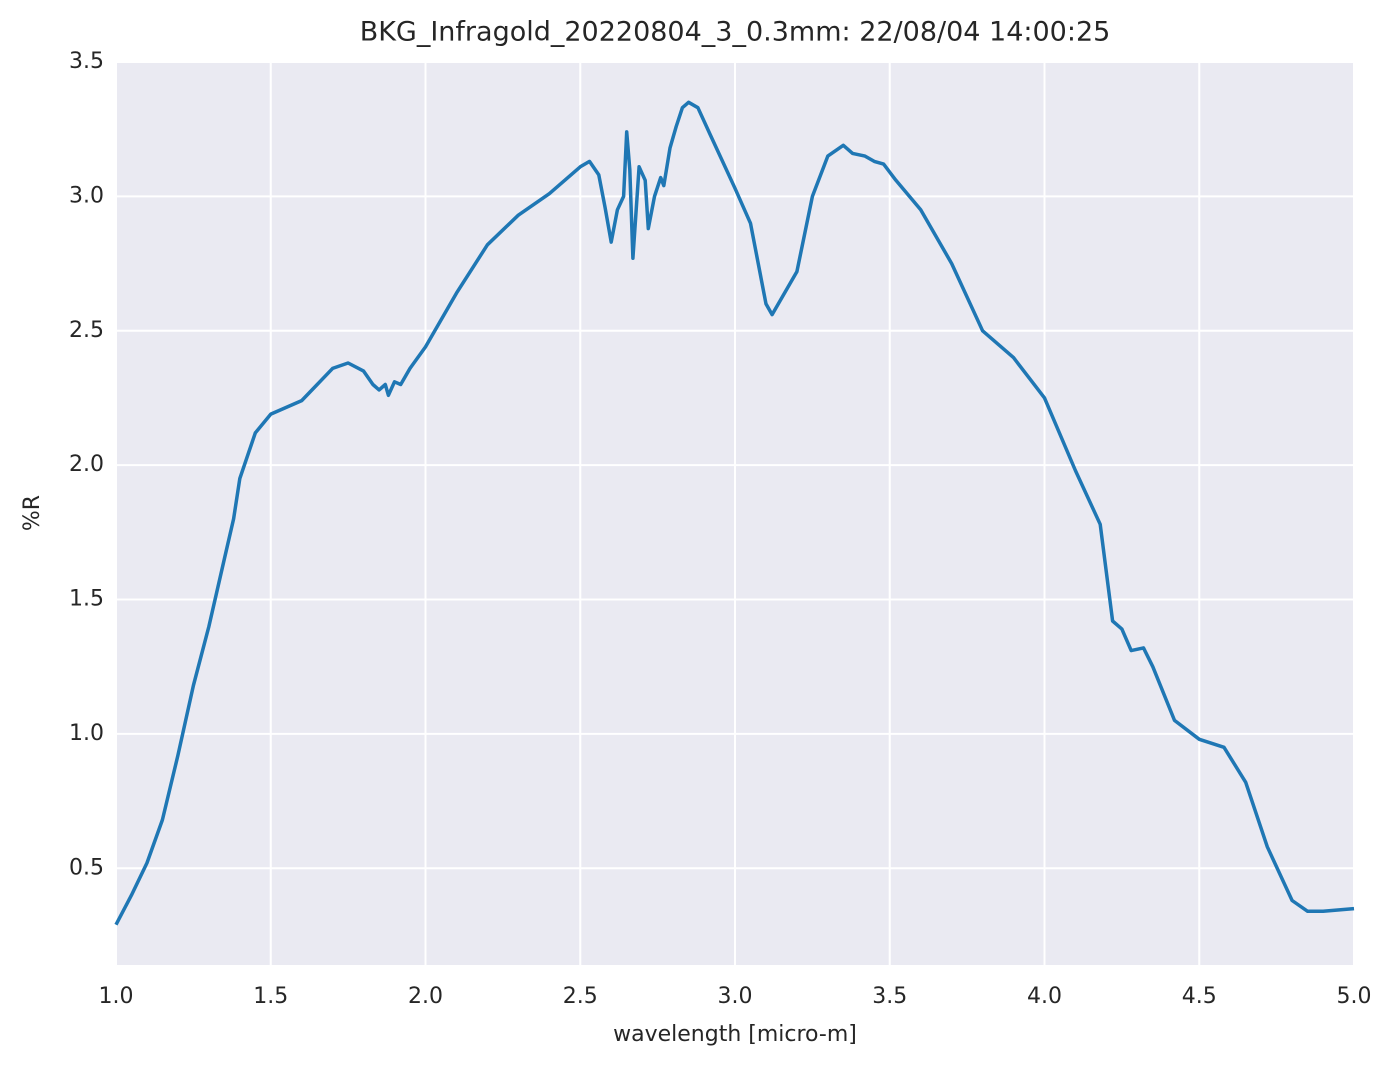 The width and height of the screenshot is (1394, 1069). Describe the element at coordinates (1199, 996) in the screenshot. I see `x-tick-label: 4.5` at that location.